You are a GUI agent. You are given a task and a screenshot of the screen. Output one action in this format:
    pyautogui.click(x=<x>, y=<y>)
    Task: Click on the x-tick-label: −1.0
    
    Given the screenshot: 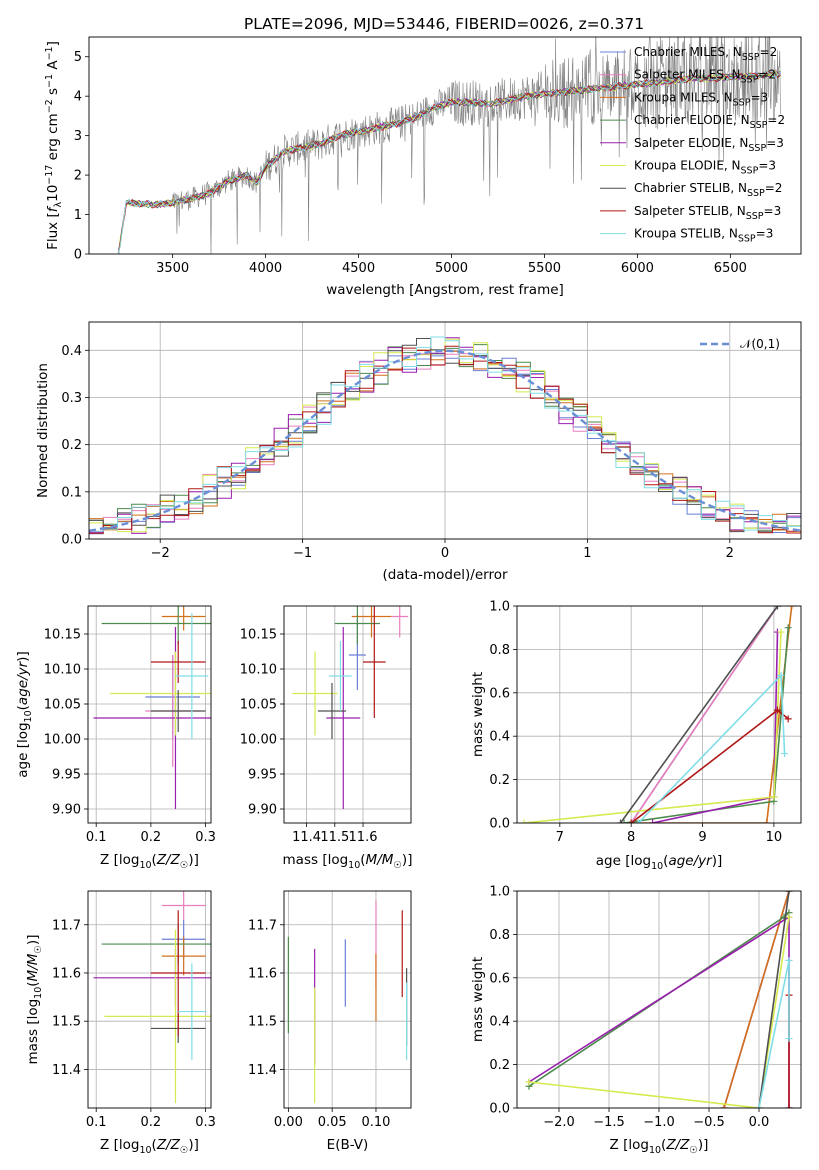 What is the action you would take?
    pyautogui.click(x=659, y=1122)
    